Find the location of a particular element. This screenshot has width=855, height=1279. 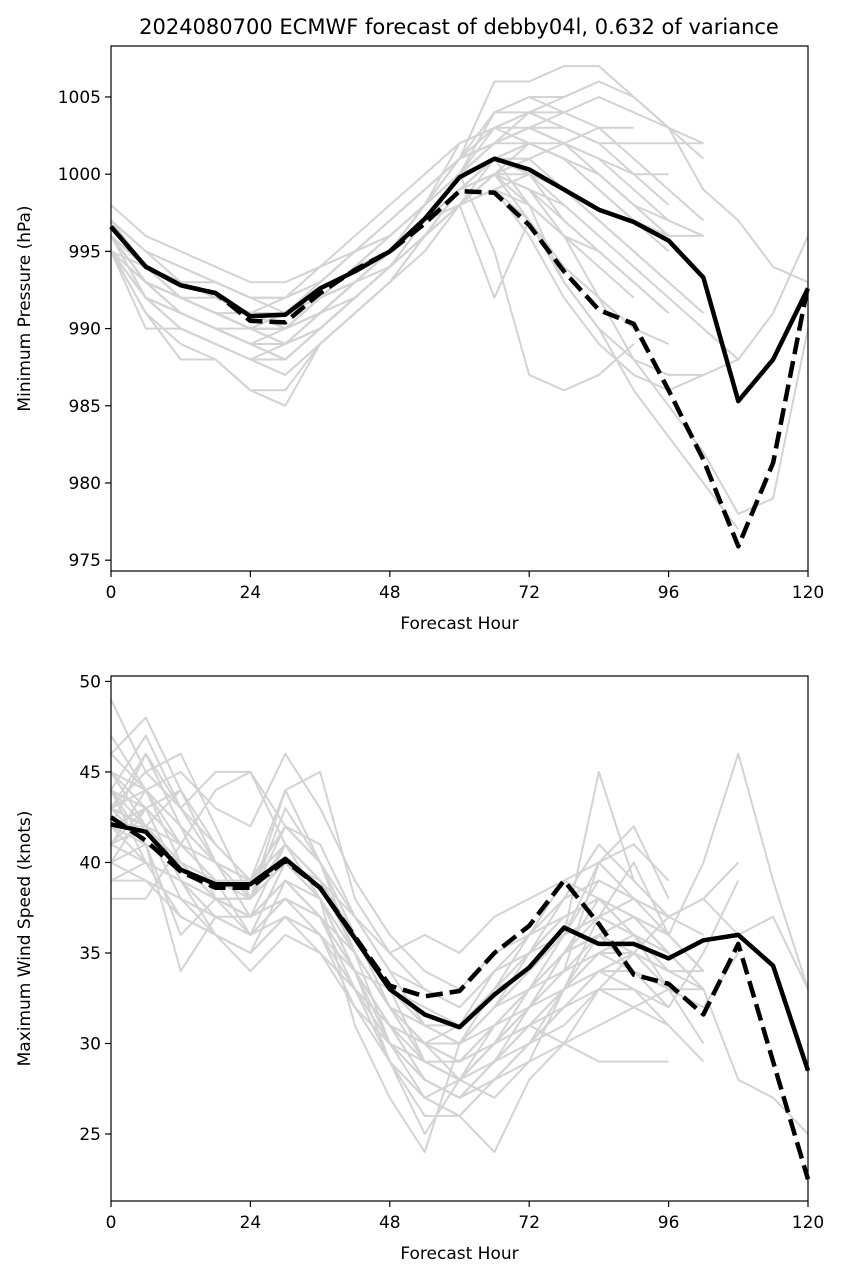

wind-y-ticks: 25 30 35 40 45 50 is located at coordinates (95, 908).